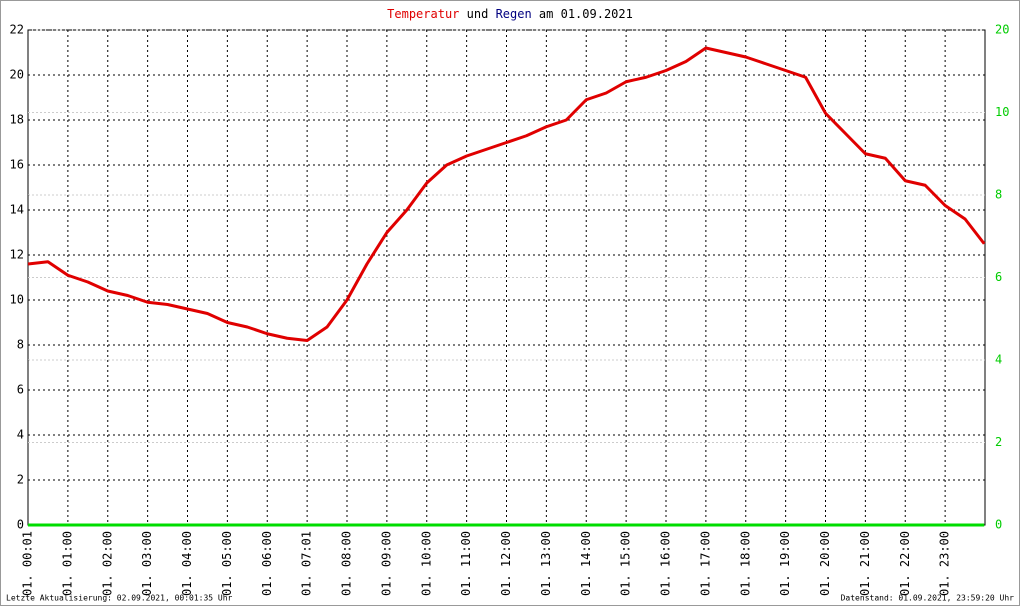 This screenshot has height=606, width=1020. Describe the element at coordinates (187, 563) in the screenshot. I see `x-tick-label: 01. 04:00` at that location.